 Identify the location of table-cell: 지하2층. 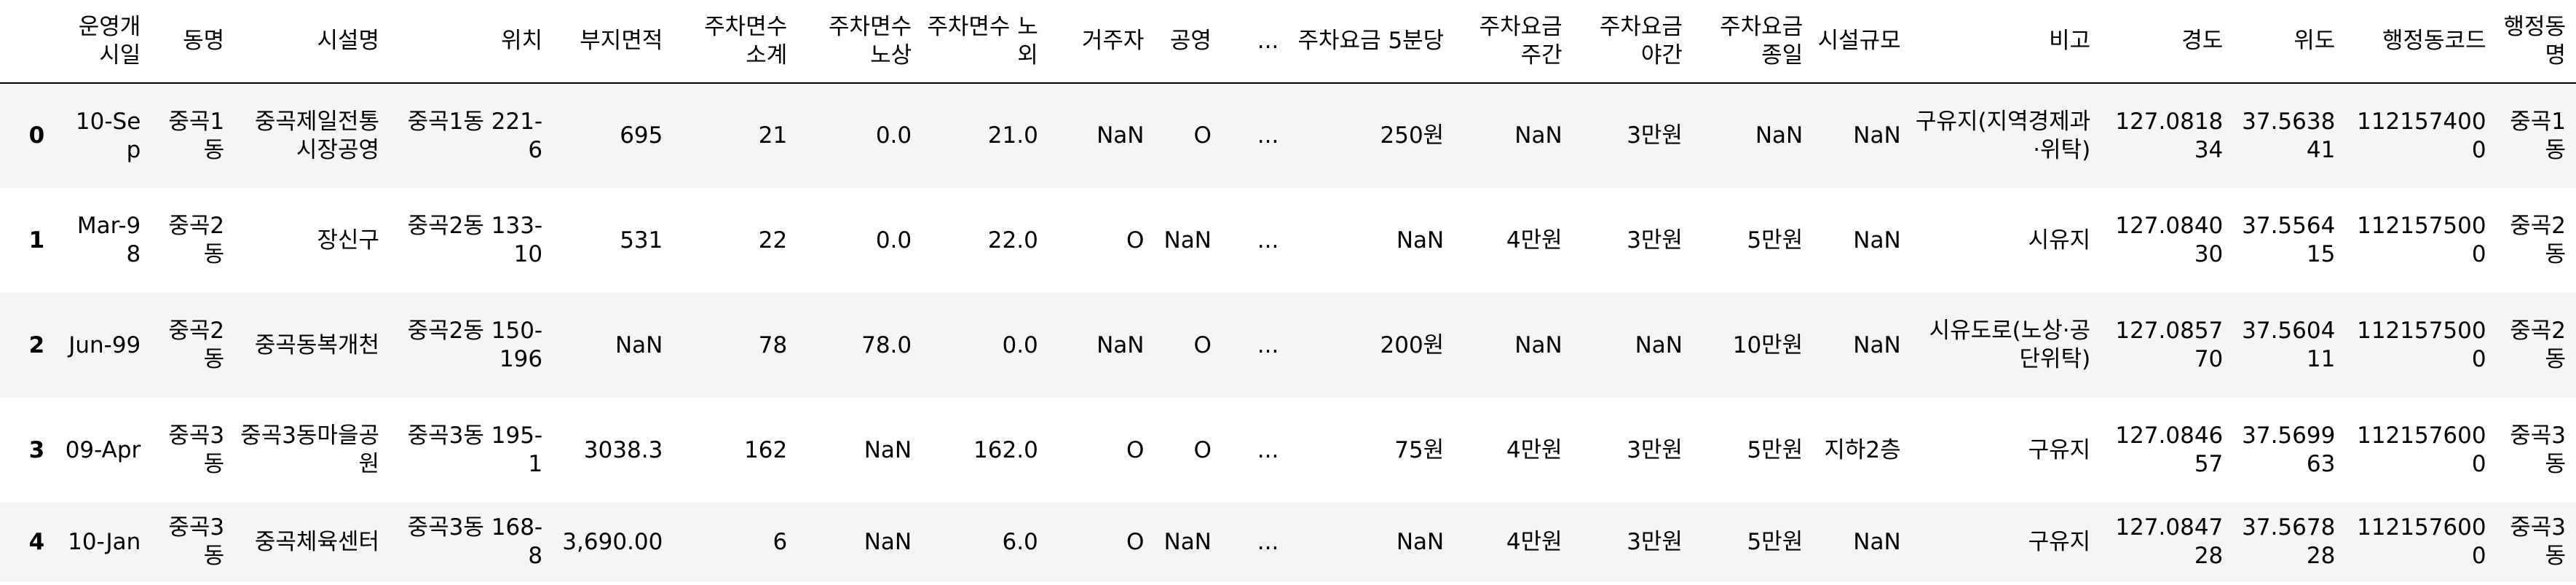
(1863, 450).